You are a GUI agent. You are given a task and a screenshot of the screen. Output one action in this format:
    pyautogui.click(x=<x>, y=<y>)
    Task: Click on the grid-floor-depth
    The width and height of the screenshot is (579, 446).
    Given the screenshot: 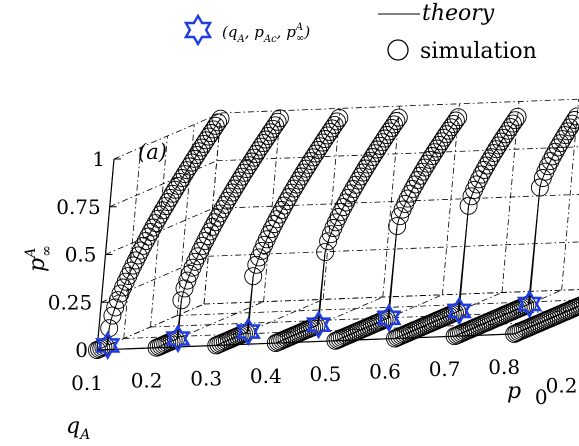 What is the action you would take?
    pyautogui.click(x=150, y=327)
    